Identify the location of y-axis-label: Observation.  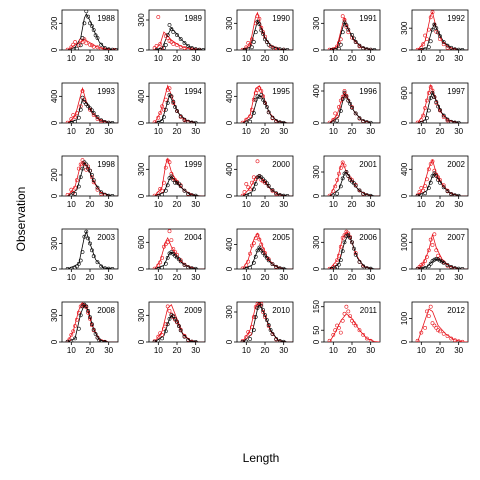
(21, 219).